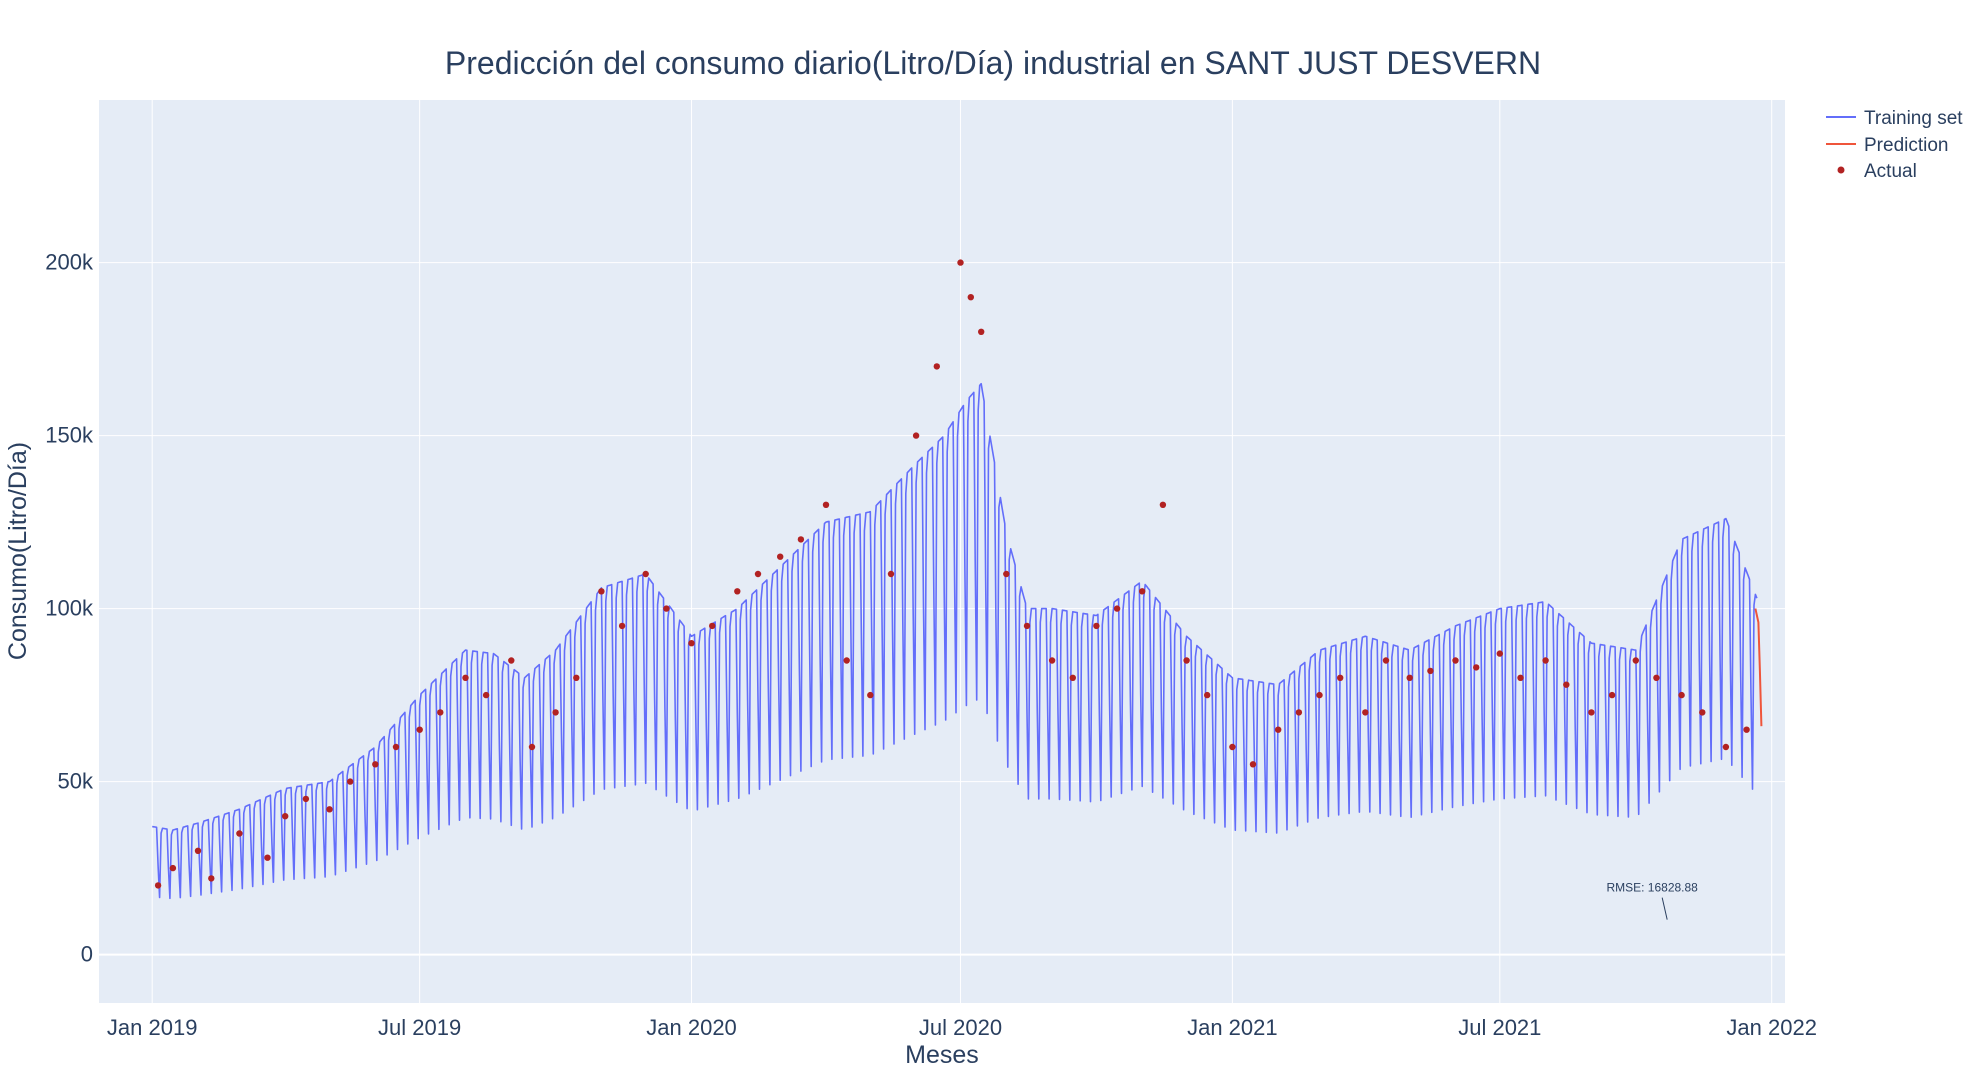 This screenshot has height=1080, width=1980. Describe the element at coordinates (87, 954) in the screenshot. I see `y-tick-label: 0` at that location.